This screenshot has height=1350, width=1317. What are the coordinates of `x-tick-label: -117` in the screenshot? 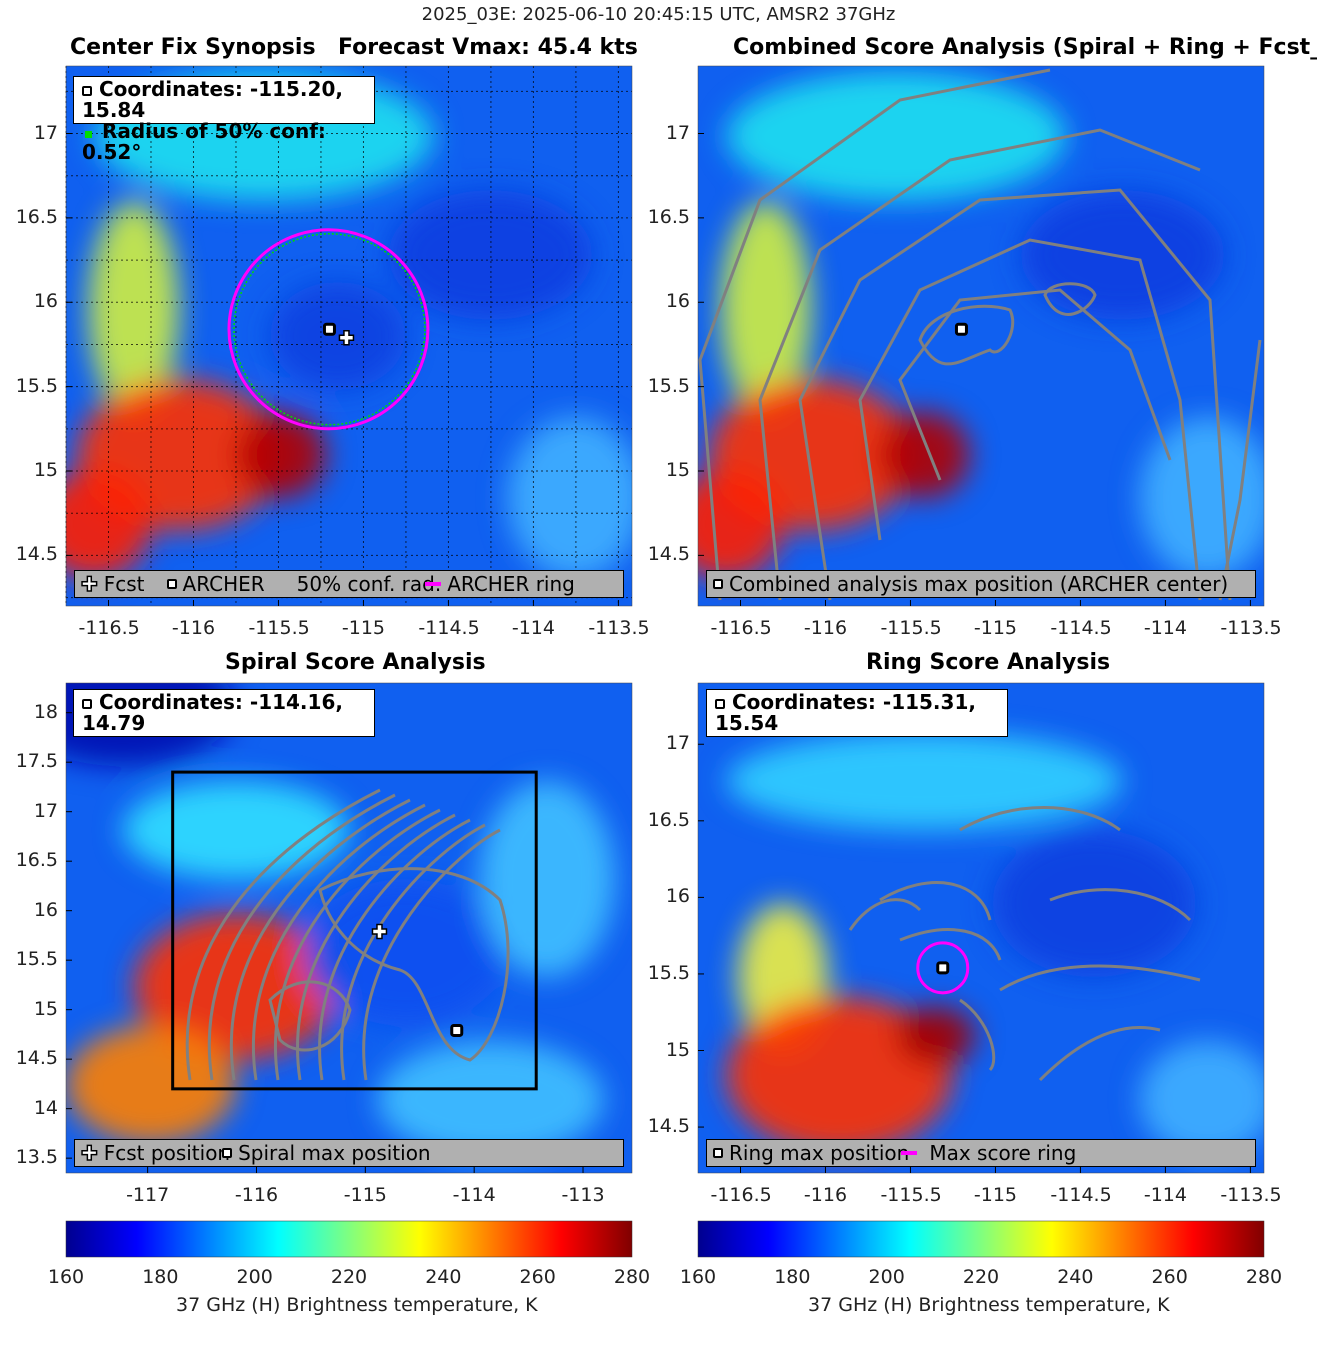 It's located at (148, 1195).